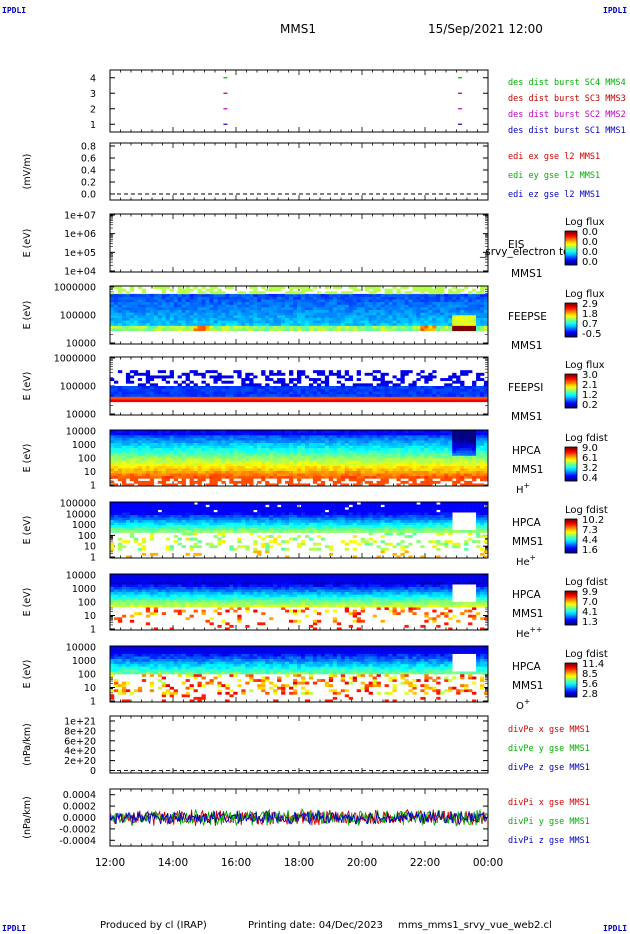 The image size is (630, 934). I want to click on colorbar-frame, so click(571, 248).